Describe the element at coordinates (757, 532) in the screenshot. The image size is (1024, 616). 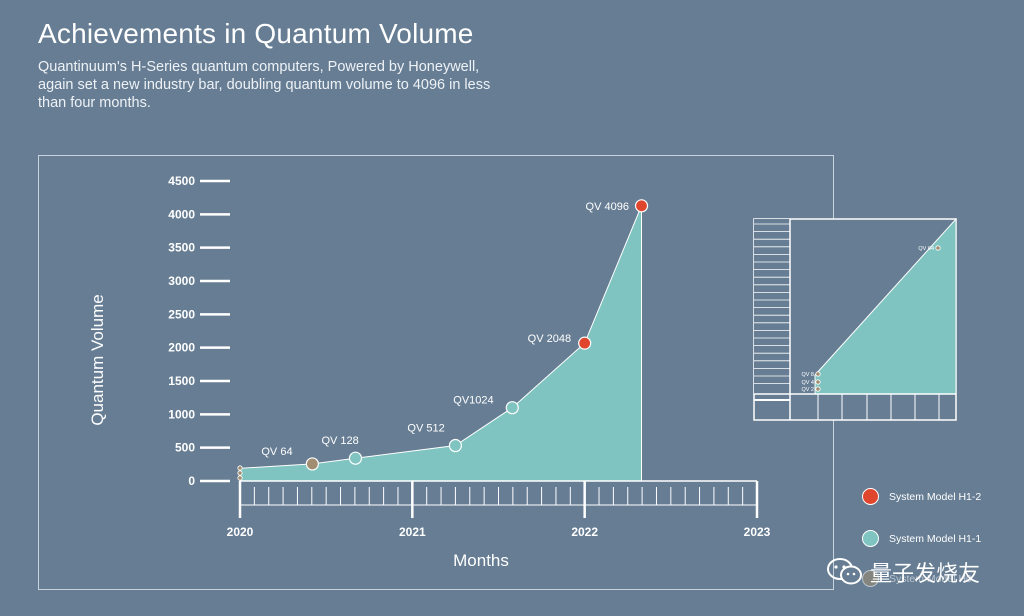
I see `x-tick-label: 2023` at that location.